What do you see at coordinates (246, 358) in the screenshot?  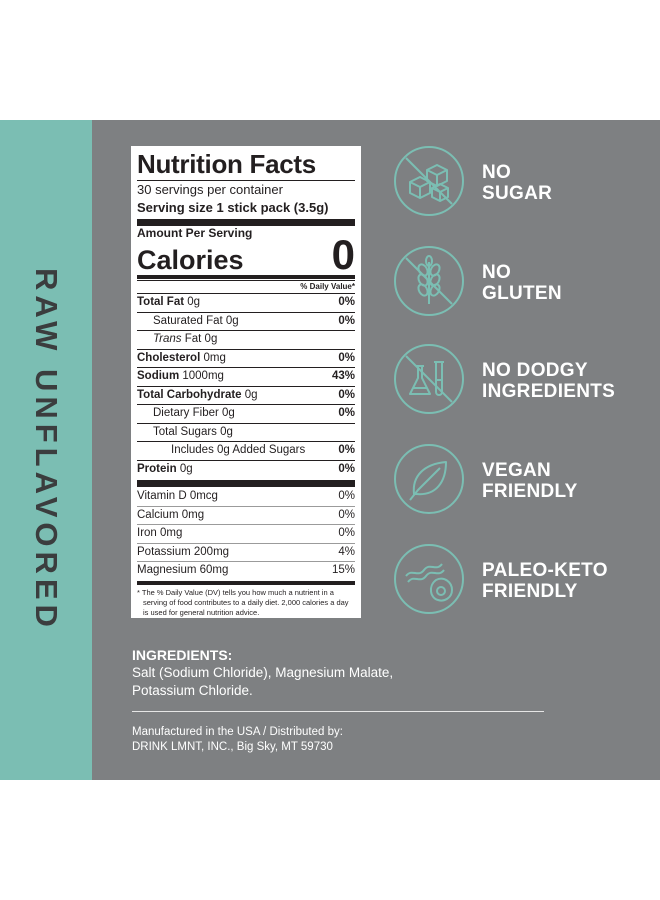 I see `nutrient-row-cholesterol: Cholesterol 0mg 0%` at bounding box center [246, 358].